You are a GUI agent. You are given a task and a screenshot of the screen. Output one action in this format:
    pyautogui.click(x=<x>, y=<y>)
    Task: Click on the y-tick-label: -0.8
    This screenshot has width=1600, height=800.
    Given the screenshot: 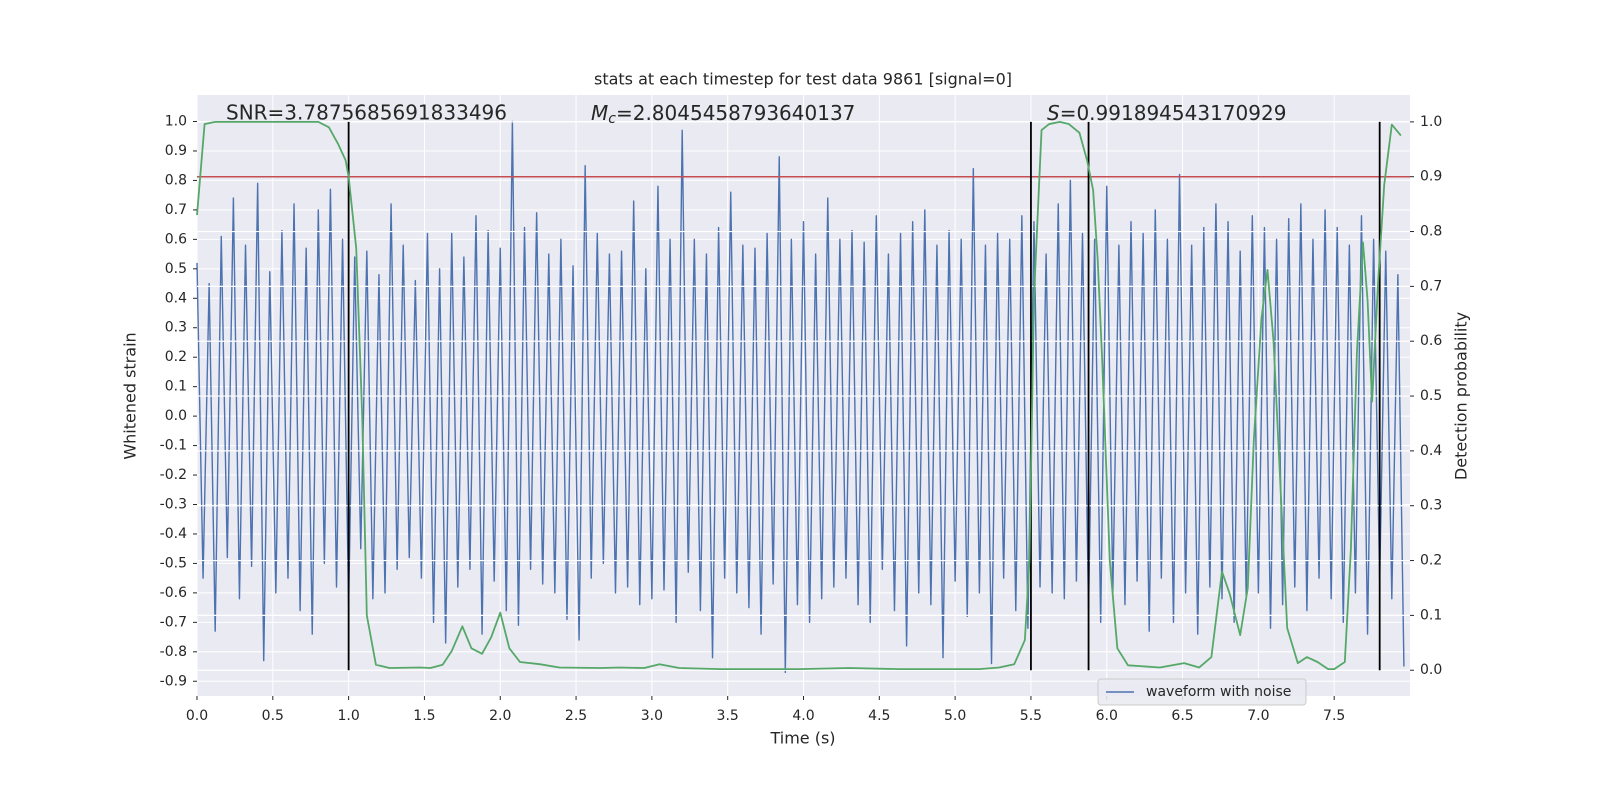 What is the action you would take?
    pyautogui.click(x=173, y=652)
    